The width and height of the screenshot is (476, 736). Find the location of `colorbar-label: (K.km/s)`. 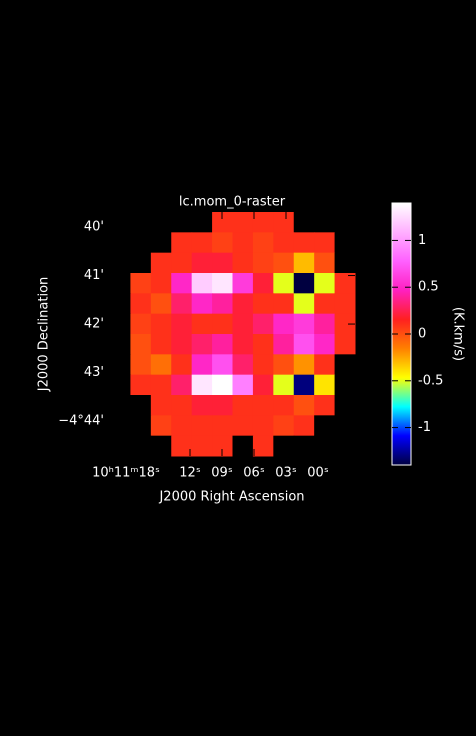

colorbar-label: (K.km/s) is located at coordinates (458, 334).